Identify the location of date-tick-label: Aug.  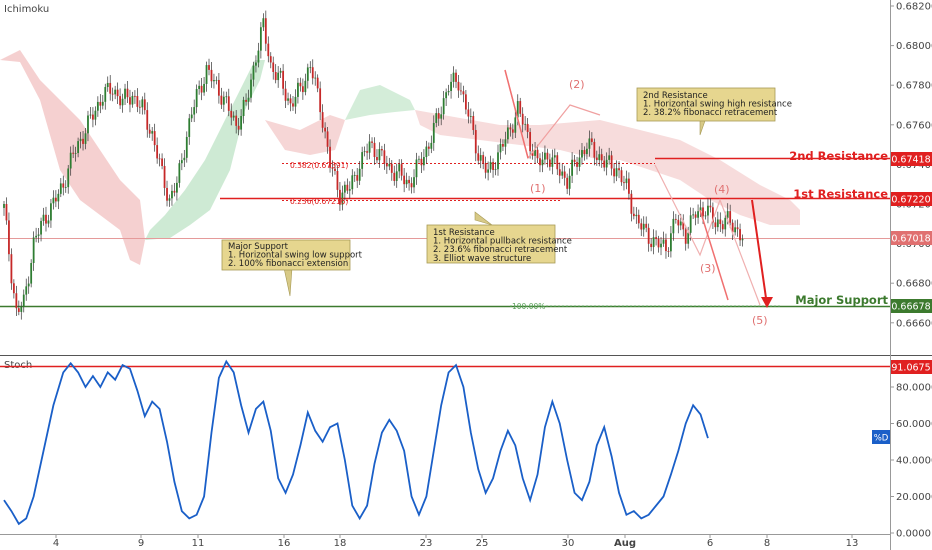
(625, 543).